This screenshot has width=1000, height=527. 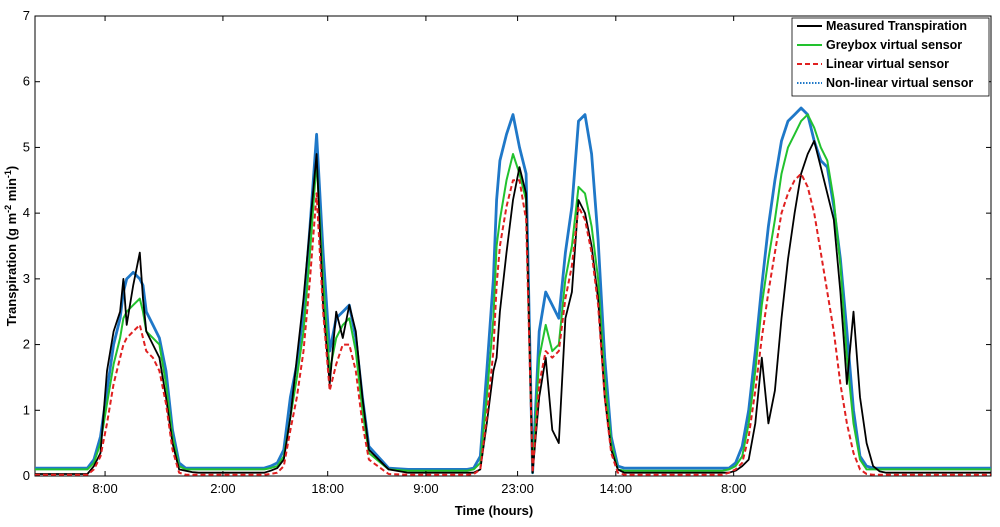 What do you see at coordinates (11, 168) in the screenshot?
I see `y-axis-title-end: )` at bounding box center [11, 168].